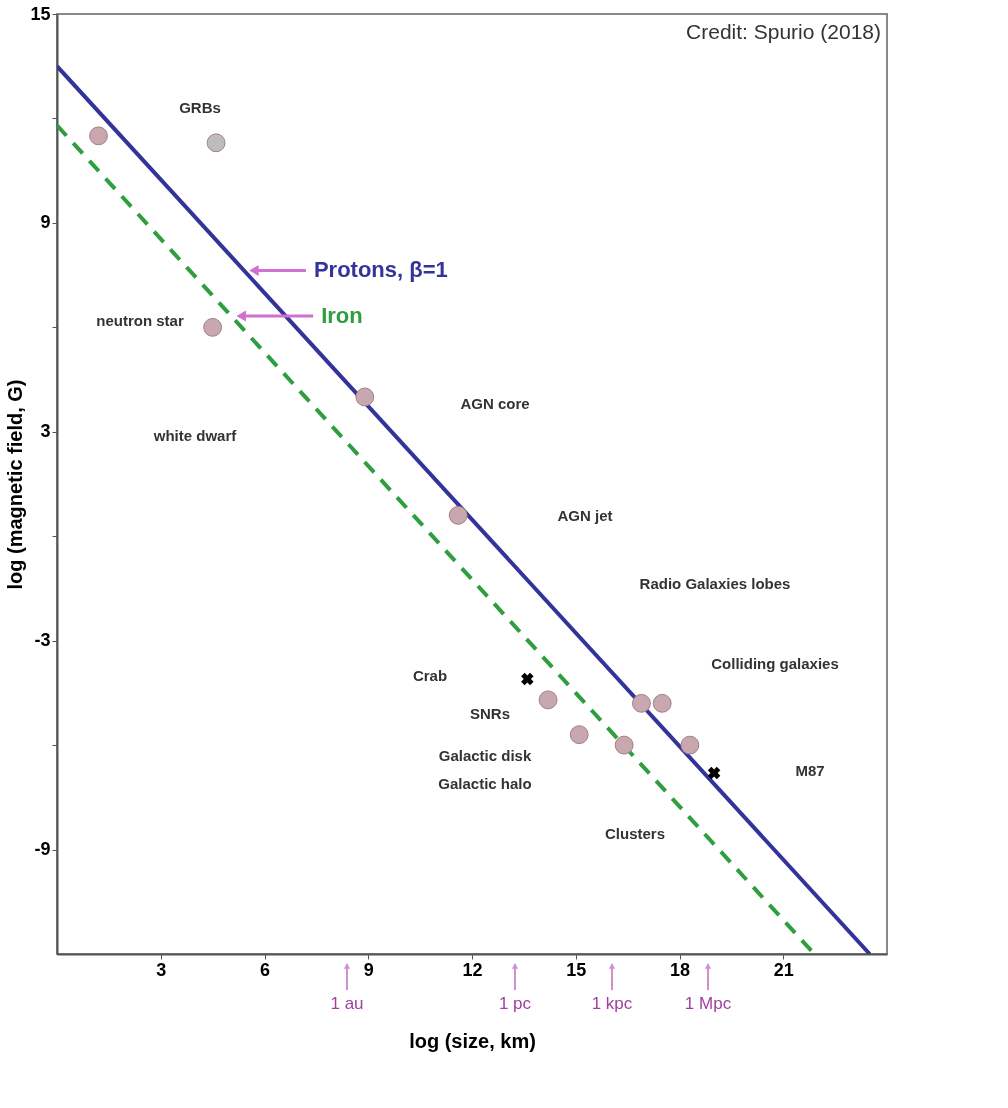 Image resolution: width=1008 pixels, height=1108 pixels. Describe the element at coordinates (472, 1040) in the screenshot. I see `x-axis-title: log (size, km)` at that location.